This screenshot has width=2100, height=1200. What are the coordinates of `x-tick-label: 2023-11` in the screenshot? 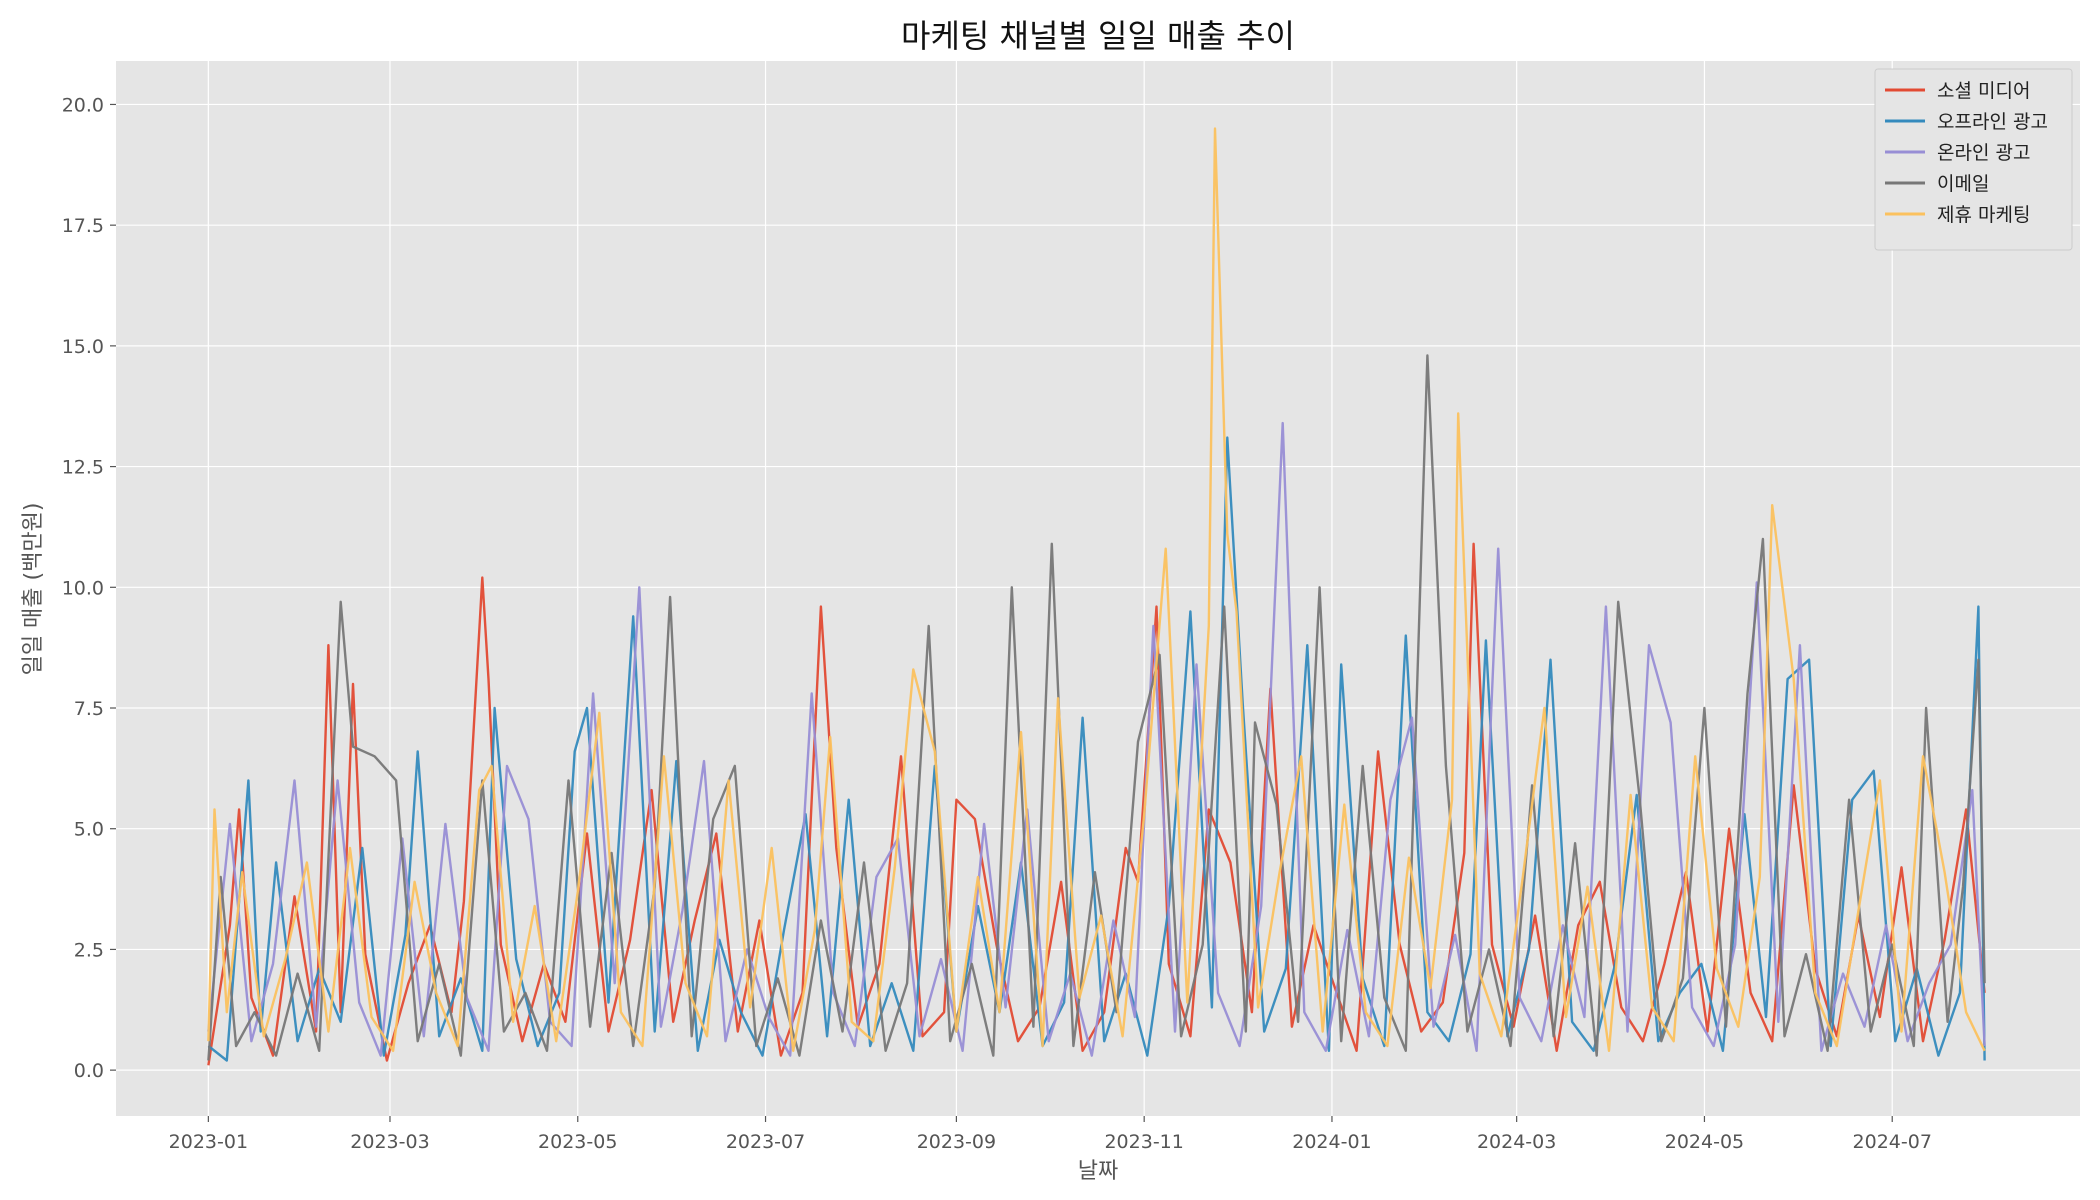 It's located at (1143, 1142).